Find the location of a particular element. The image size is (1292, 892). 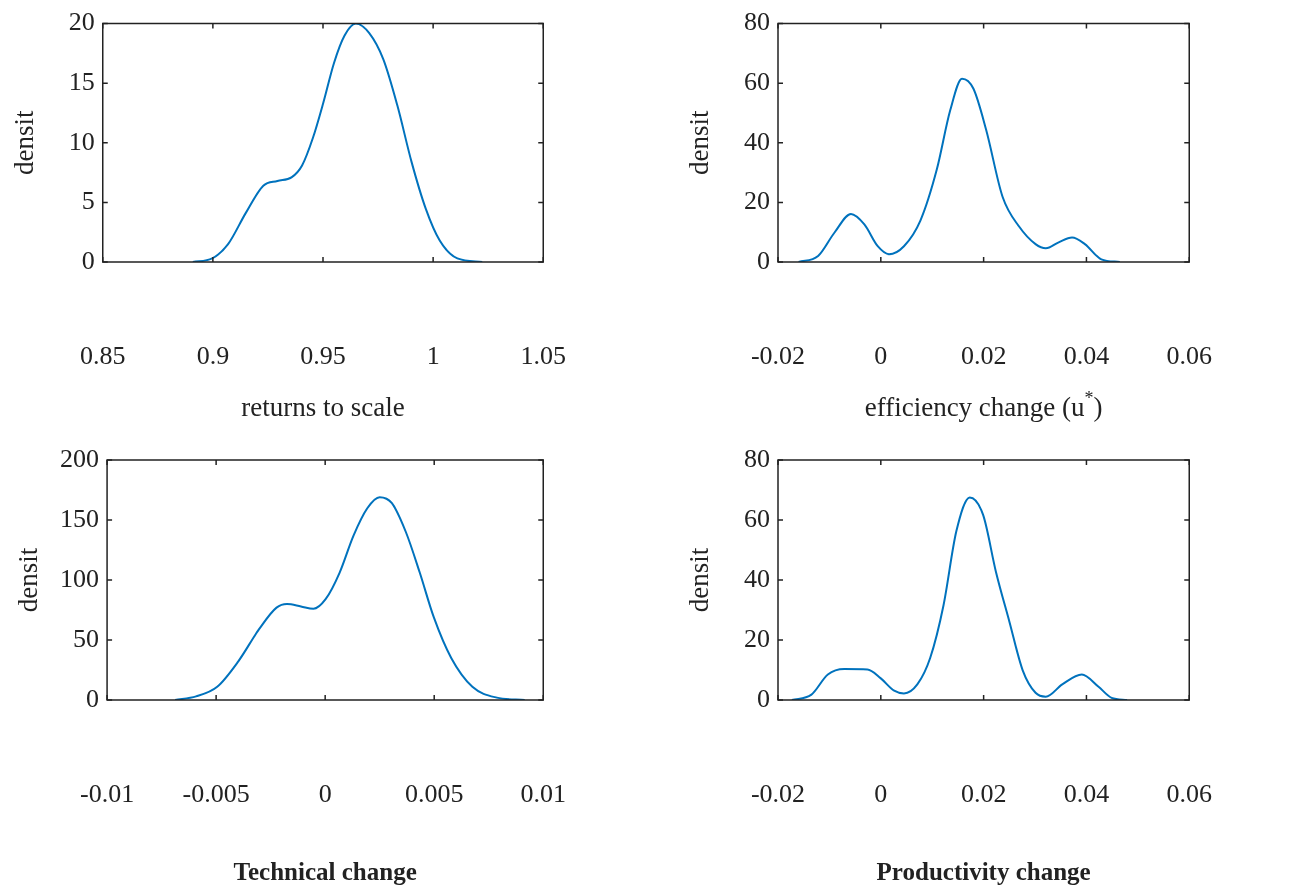

x-tick-label: 1 is located at coordinates (433, 356).